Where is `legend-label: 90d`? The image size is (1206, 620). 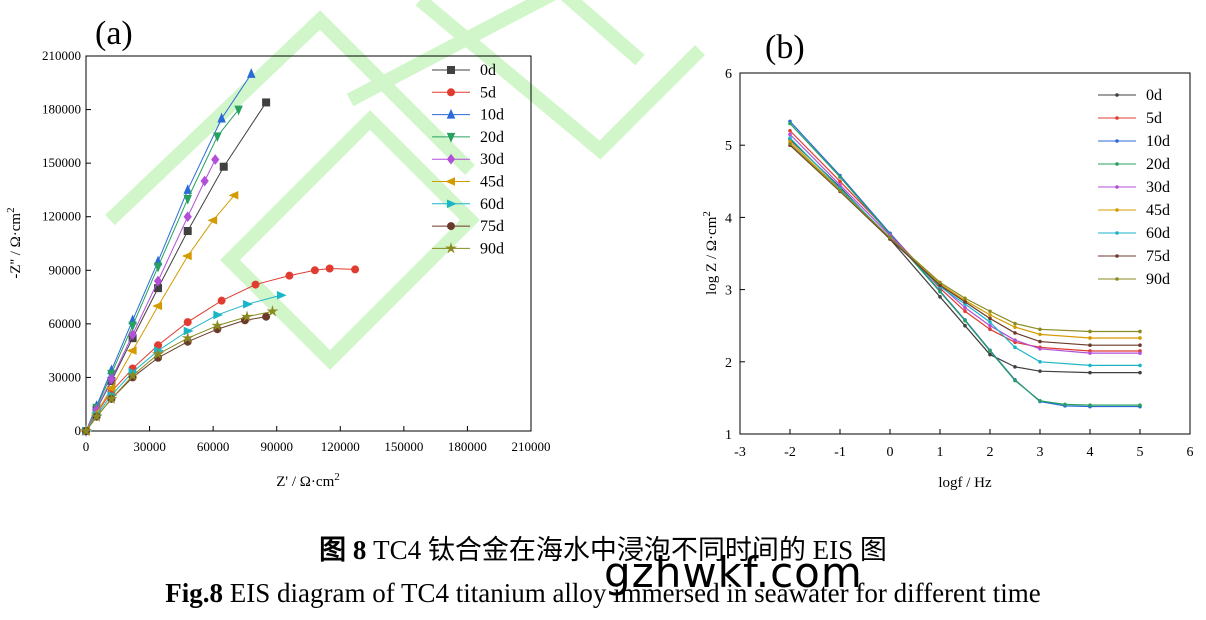 legend-label: 90d is located at coordinates (1158, 279).